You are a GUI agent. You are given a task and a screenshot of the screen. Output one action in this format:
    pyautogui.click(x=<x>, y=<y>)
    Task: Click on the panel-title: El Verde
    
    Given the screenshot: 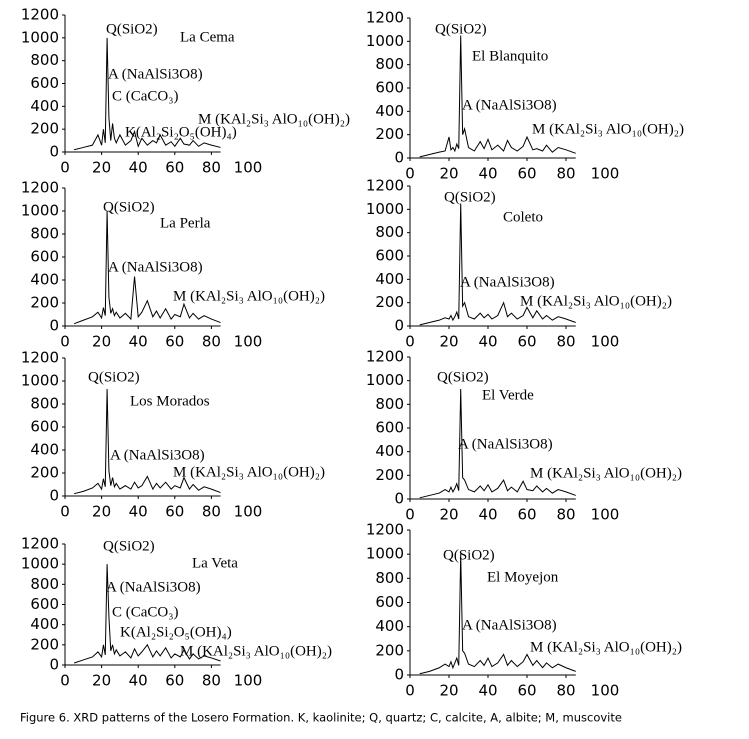 What is the action you would take?
    pyautogui.click(x=508, y=395)
    